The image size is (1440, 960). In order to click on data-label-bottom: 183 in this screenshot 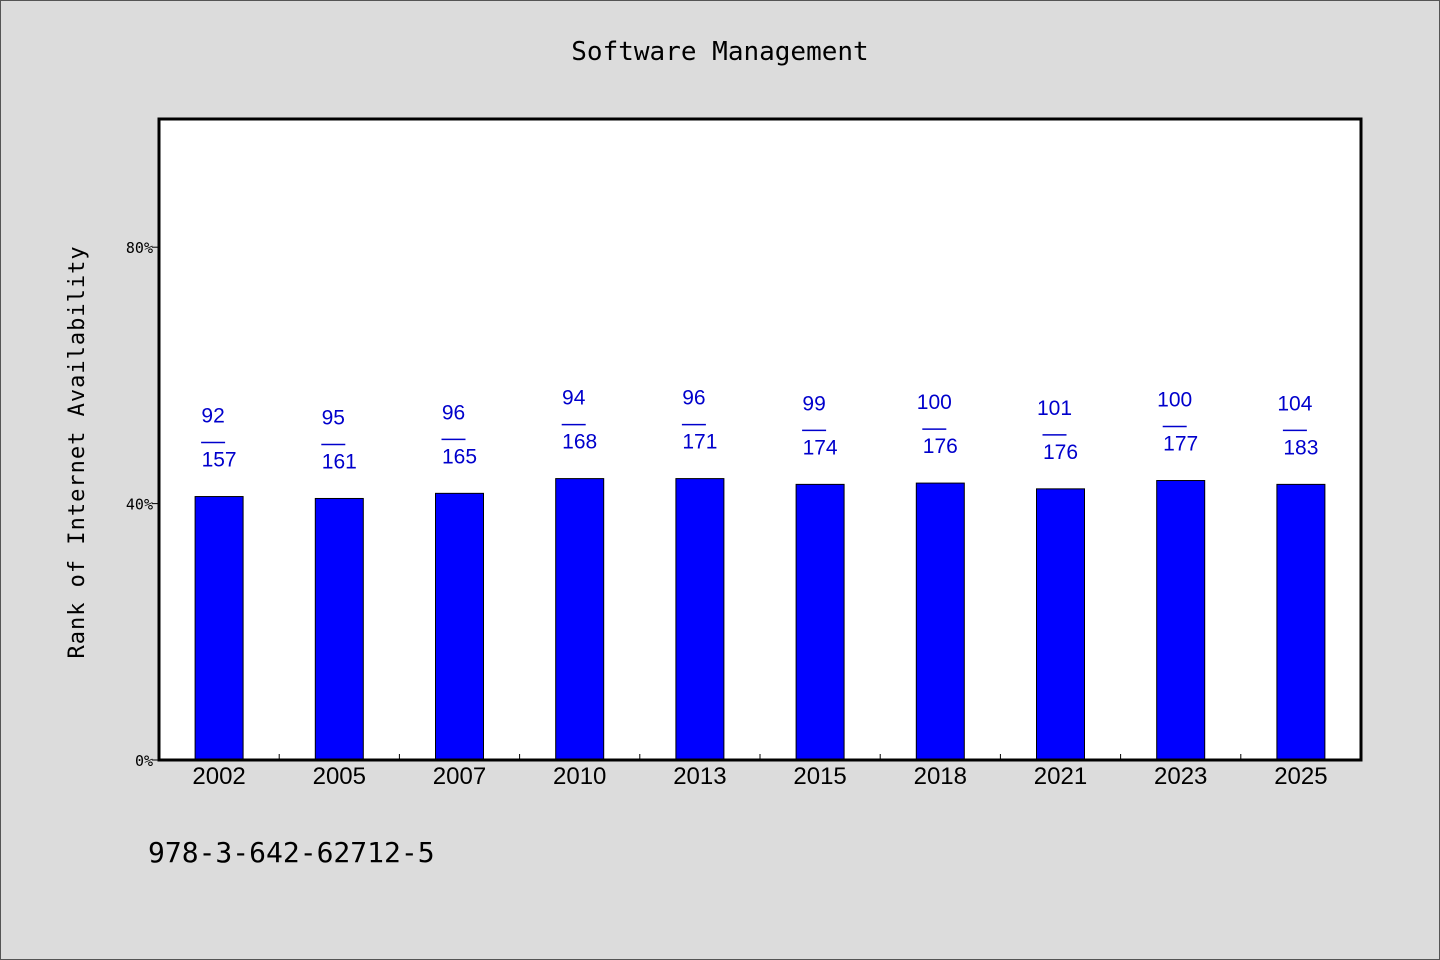, I will do `click(1300, 447)`.